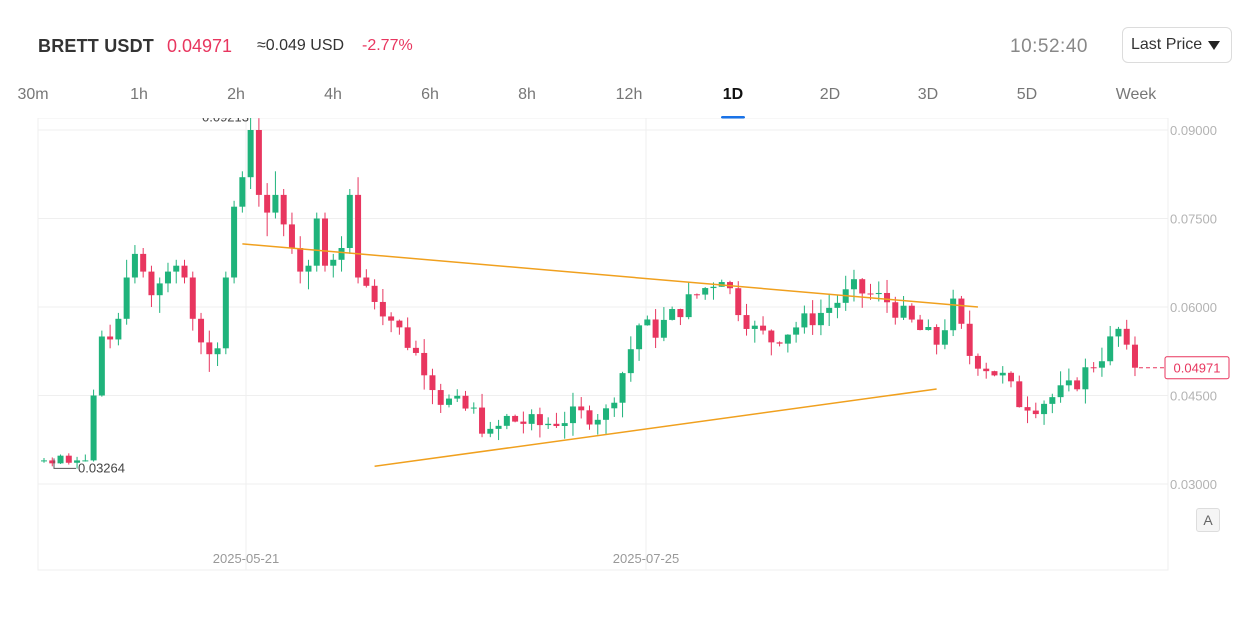 The width and height of the screenshot is (1233, 630). I want to click on tab-8h: 8h, so click(527, 94).